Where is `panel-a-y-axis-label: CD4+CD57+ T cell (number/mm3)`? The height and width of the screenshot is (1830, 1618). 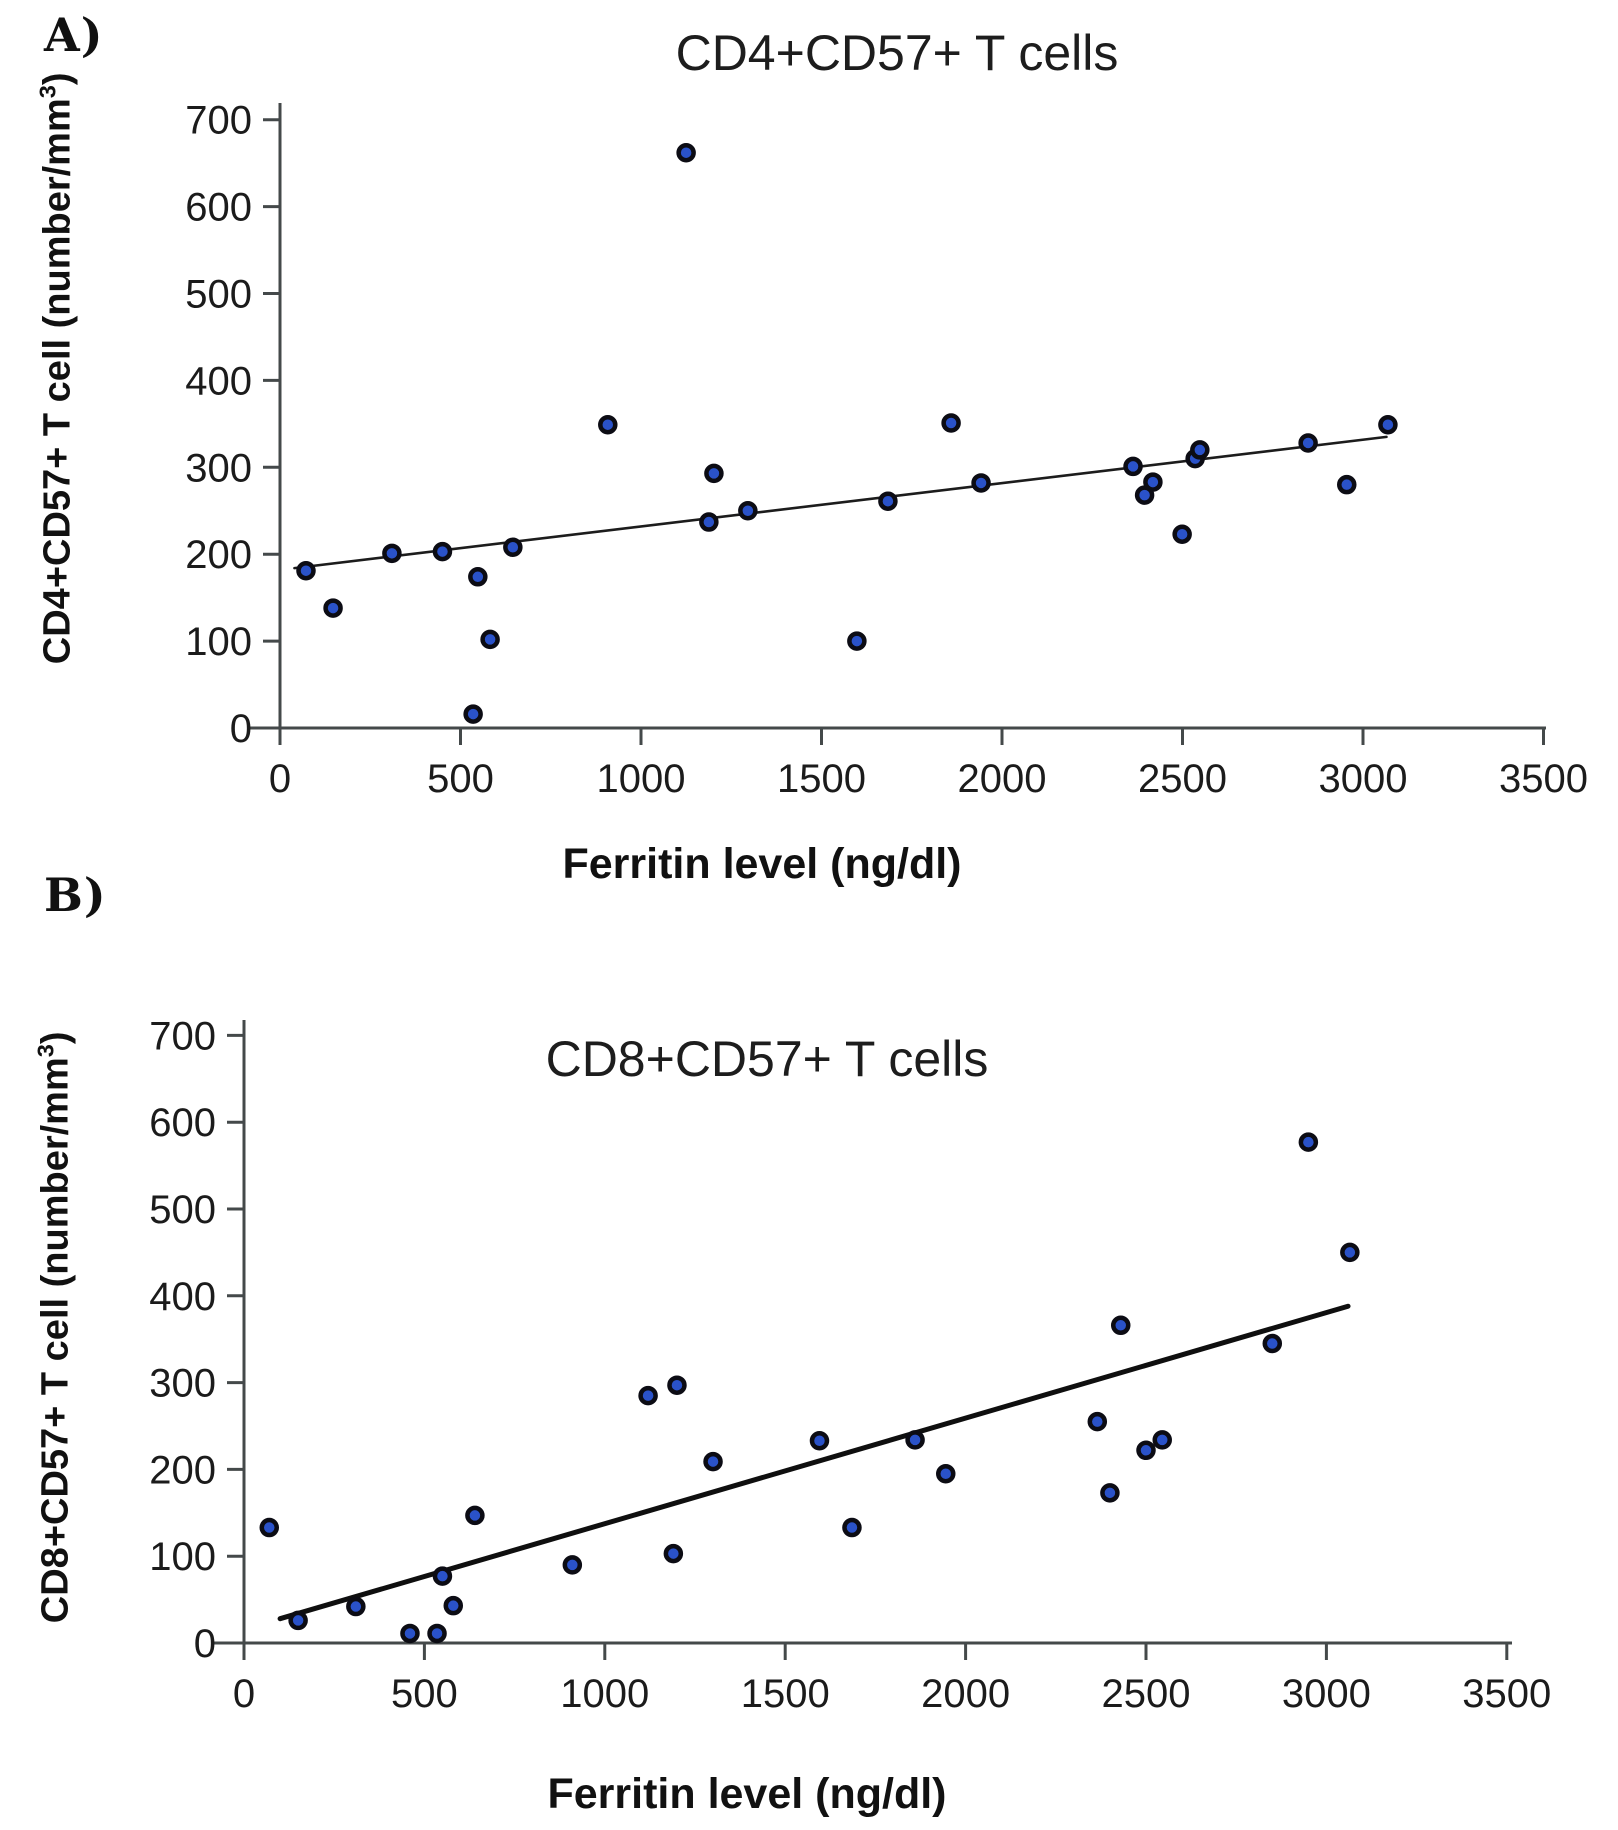
panel-a-y-axis-label: CD4+CD57+ T cell (number/mm3) is located at coordinates (56, 368).